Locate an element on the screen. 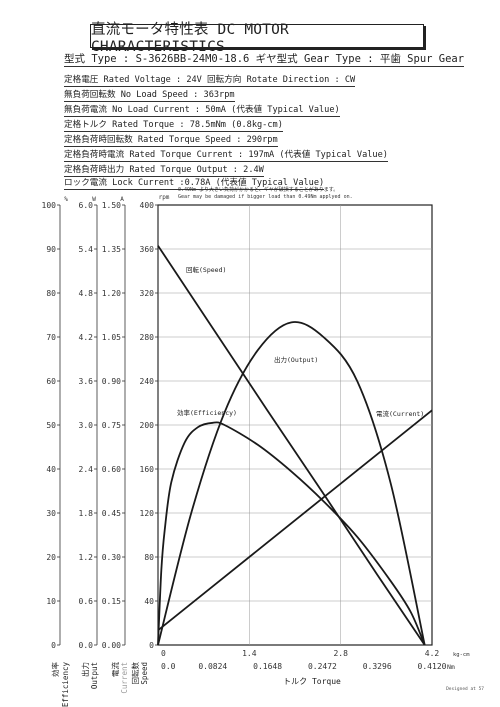 The image size is (500, 707). current-tick-label: 0.60 is located at coordinates (111, 469).